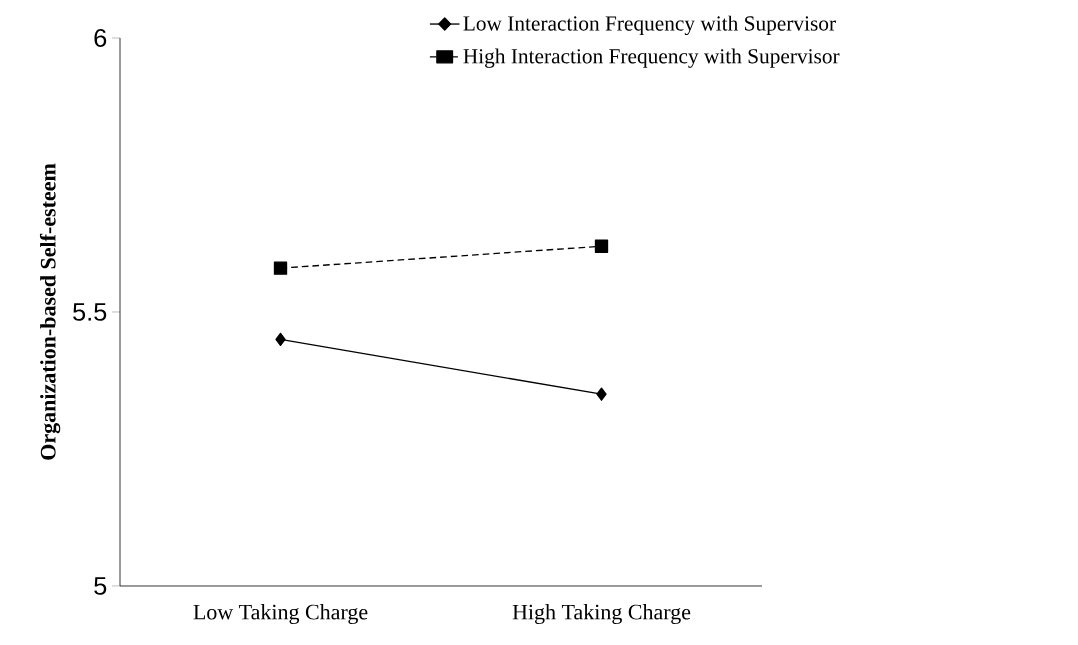 Image resolution: width=1078 pixels, height=645 pixels. Describe the element at coordinates (90, 312) in the screenshot. I see `y-tick-label: 5.5` at that location.